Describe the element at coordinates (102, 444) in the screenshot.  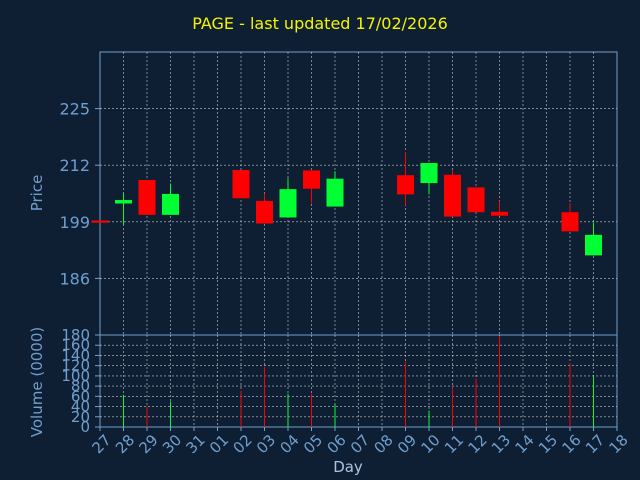
I see `x-tick-label: 27` at that location.